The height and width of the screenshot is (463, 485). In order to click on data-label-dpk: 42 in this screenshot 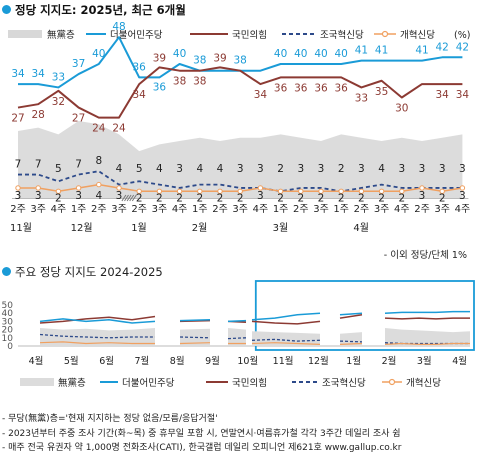, I will do `click(462, 47)`.